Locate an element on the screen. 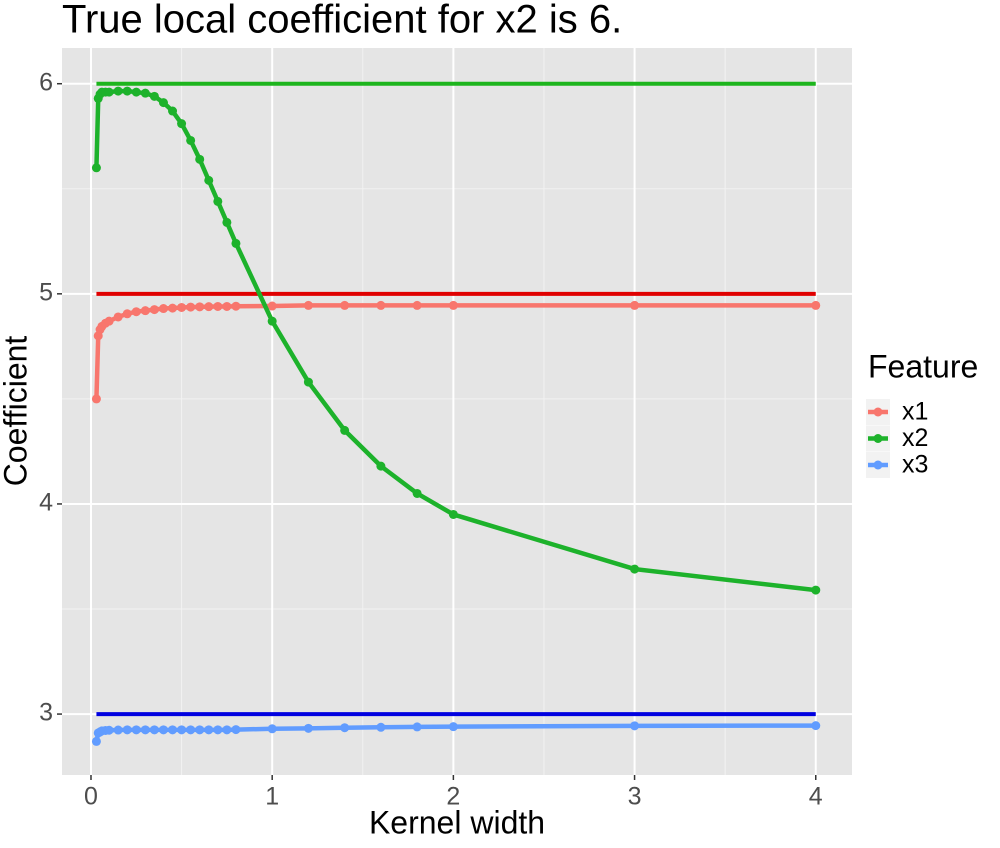  legend-label: x2 is located at coordinates (915, 438).